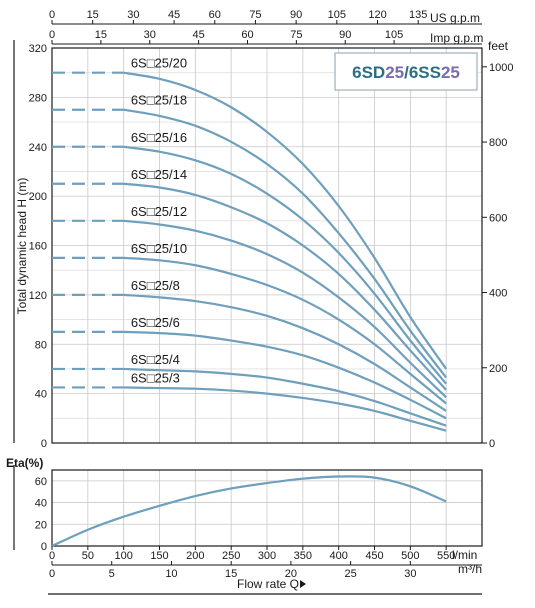  Describe the element at coordinates (123, 556) in the screenshot. I see `lmin-tick-label: 100` at that location.